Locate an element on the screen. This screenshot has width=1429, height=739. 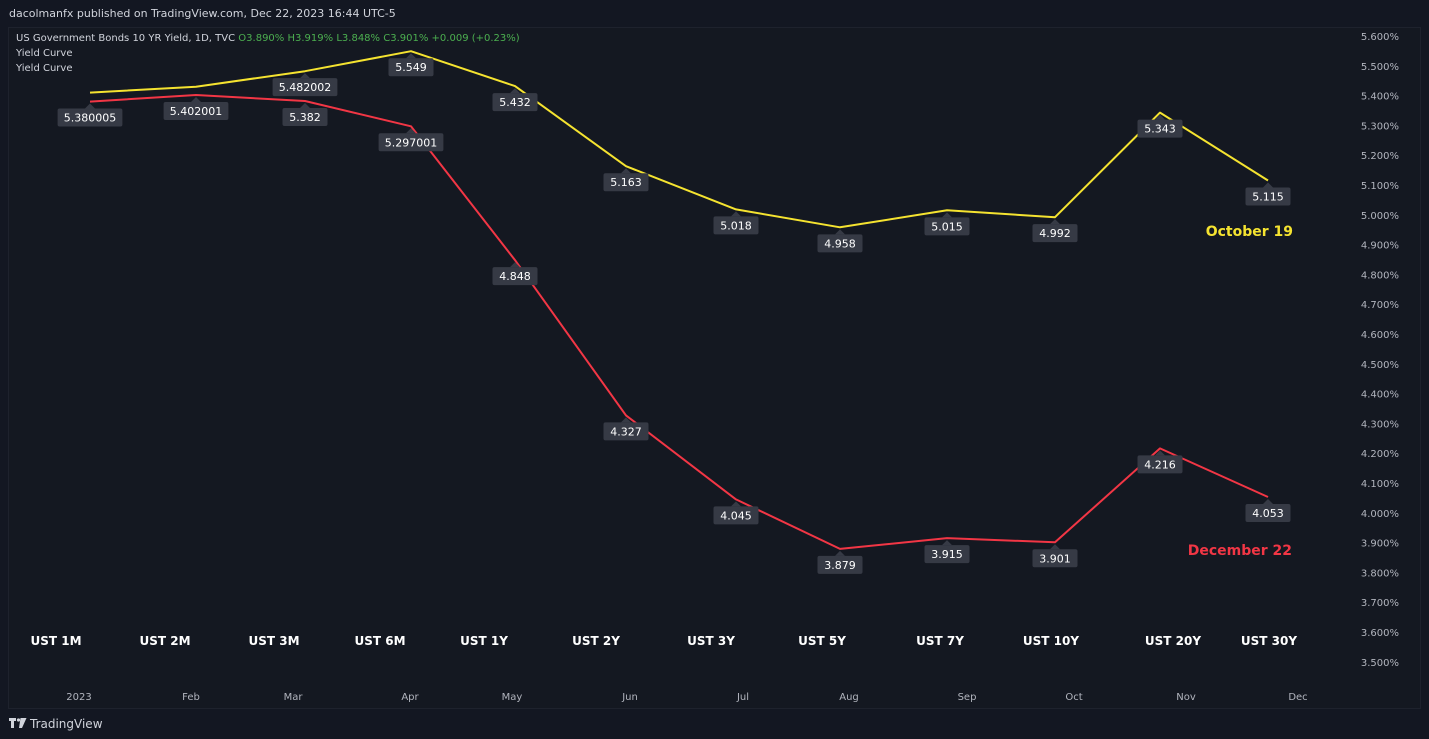
point-label: 5.115 is located at coordinates (1268, 194).